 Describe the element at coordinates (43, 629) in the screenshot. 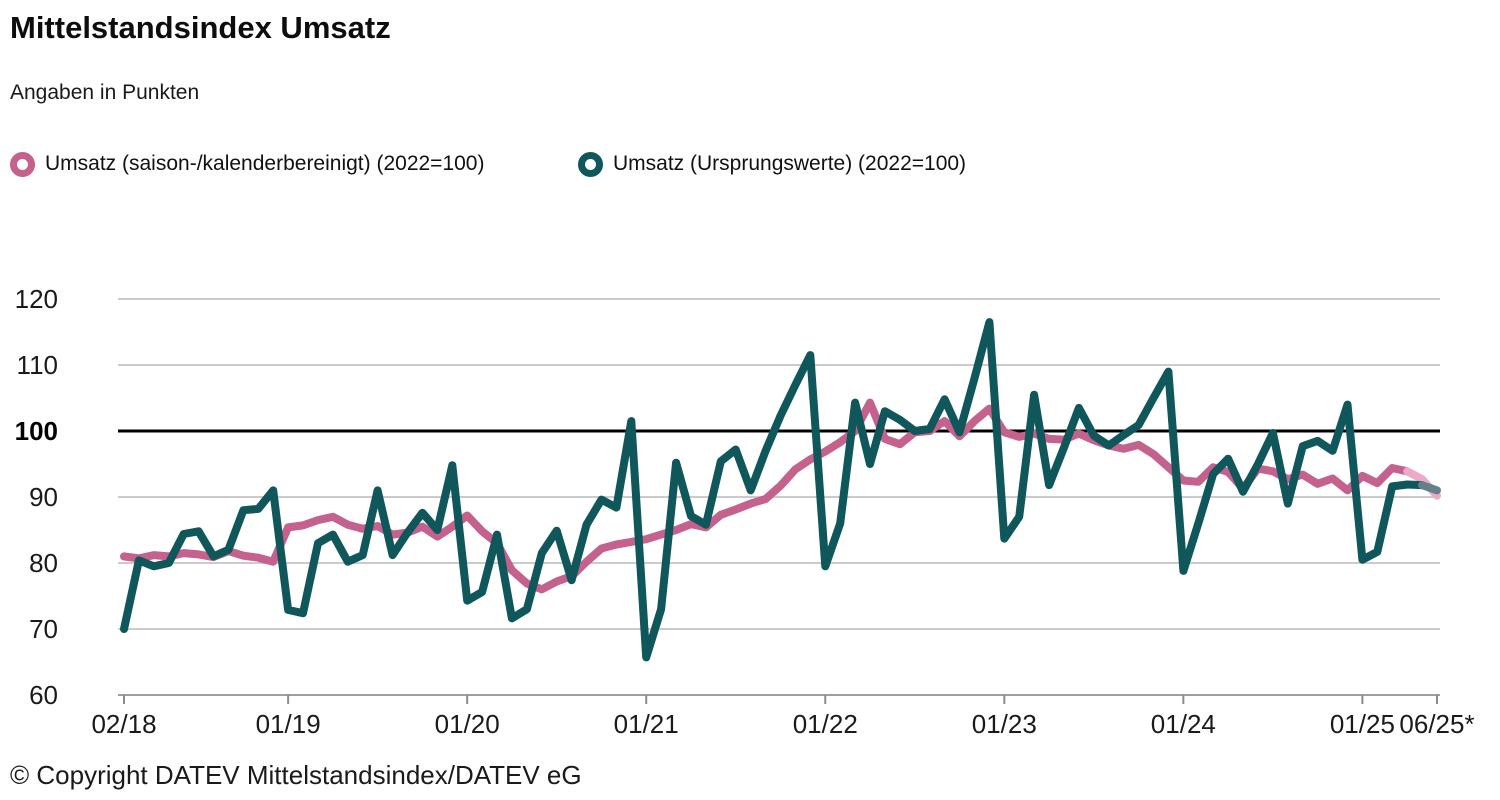

I see `y-axis-label-70: 70` at that location.